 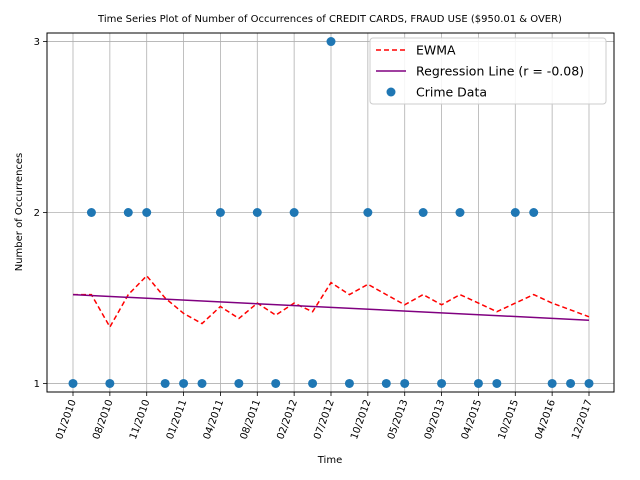 I want to click on legend-label: Crime Data, so click(x=451, y=92).